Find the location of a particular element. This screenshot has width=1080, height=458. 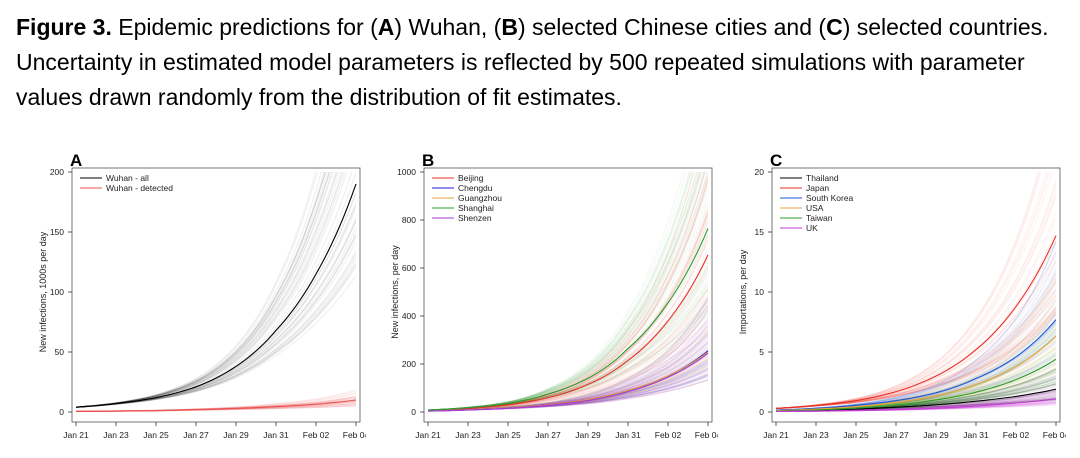

series-line-wuhan-all is located at coordinates (216, 295).